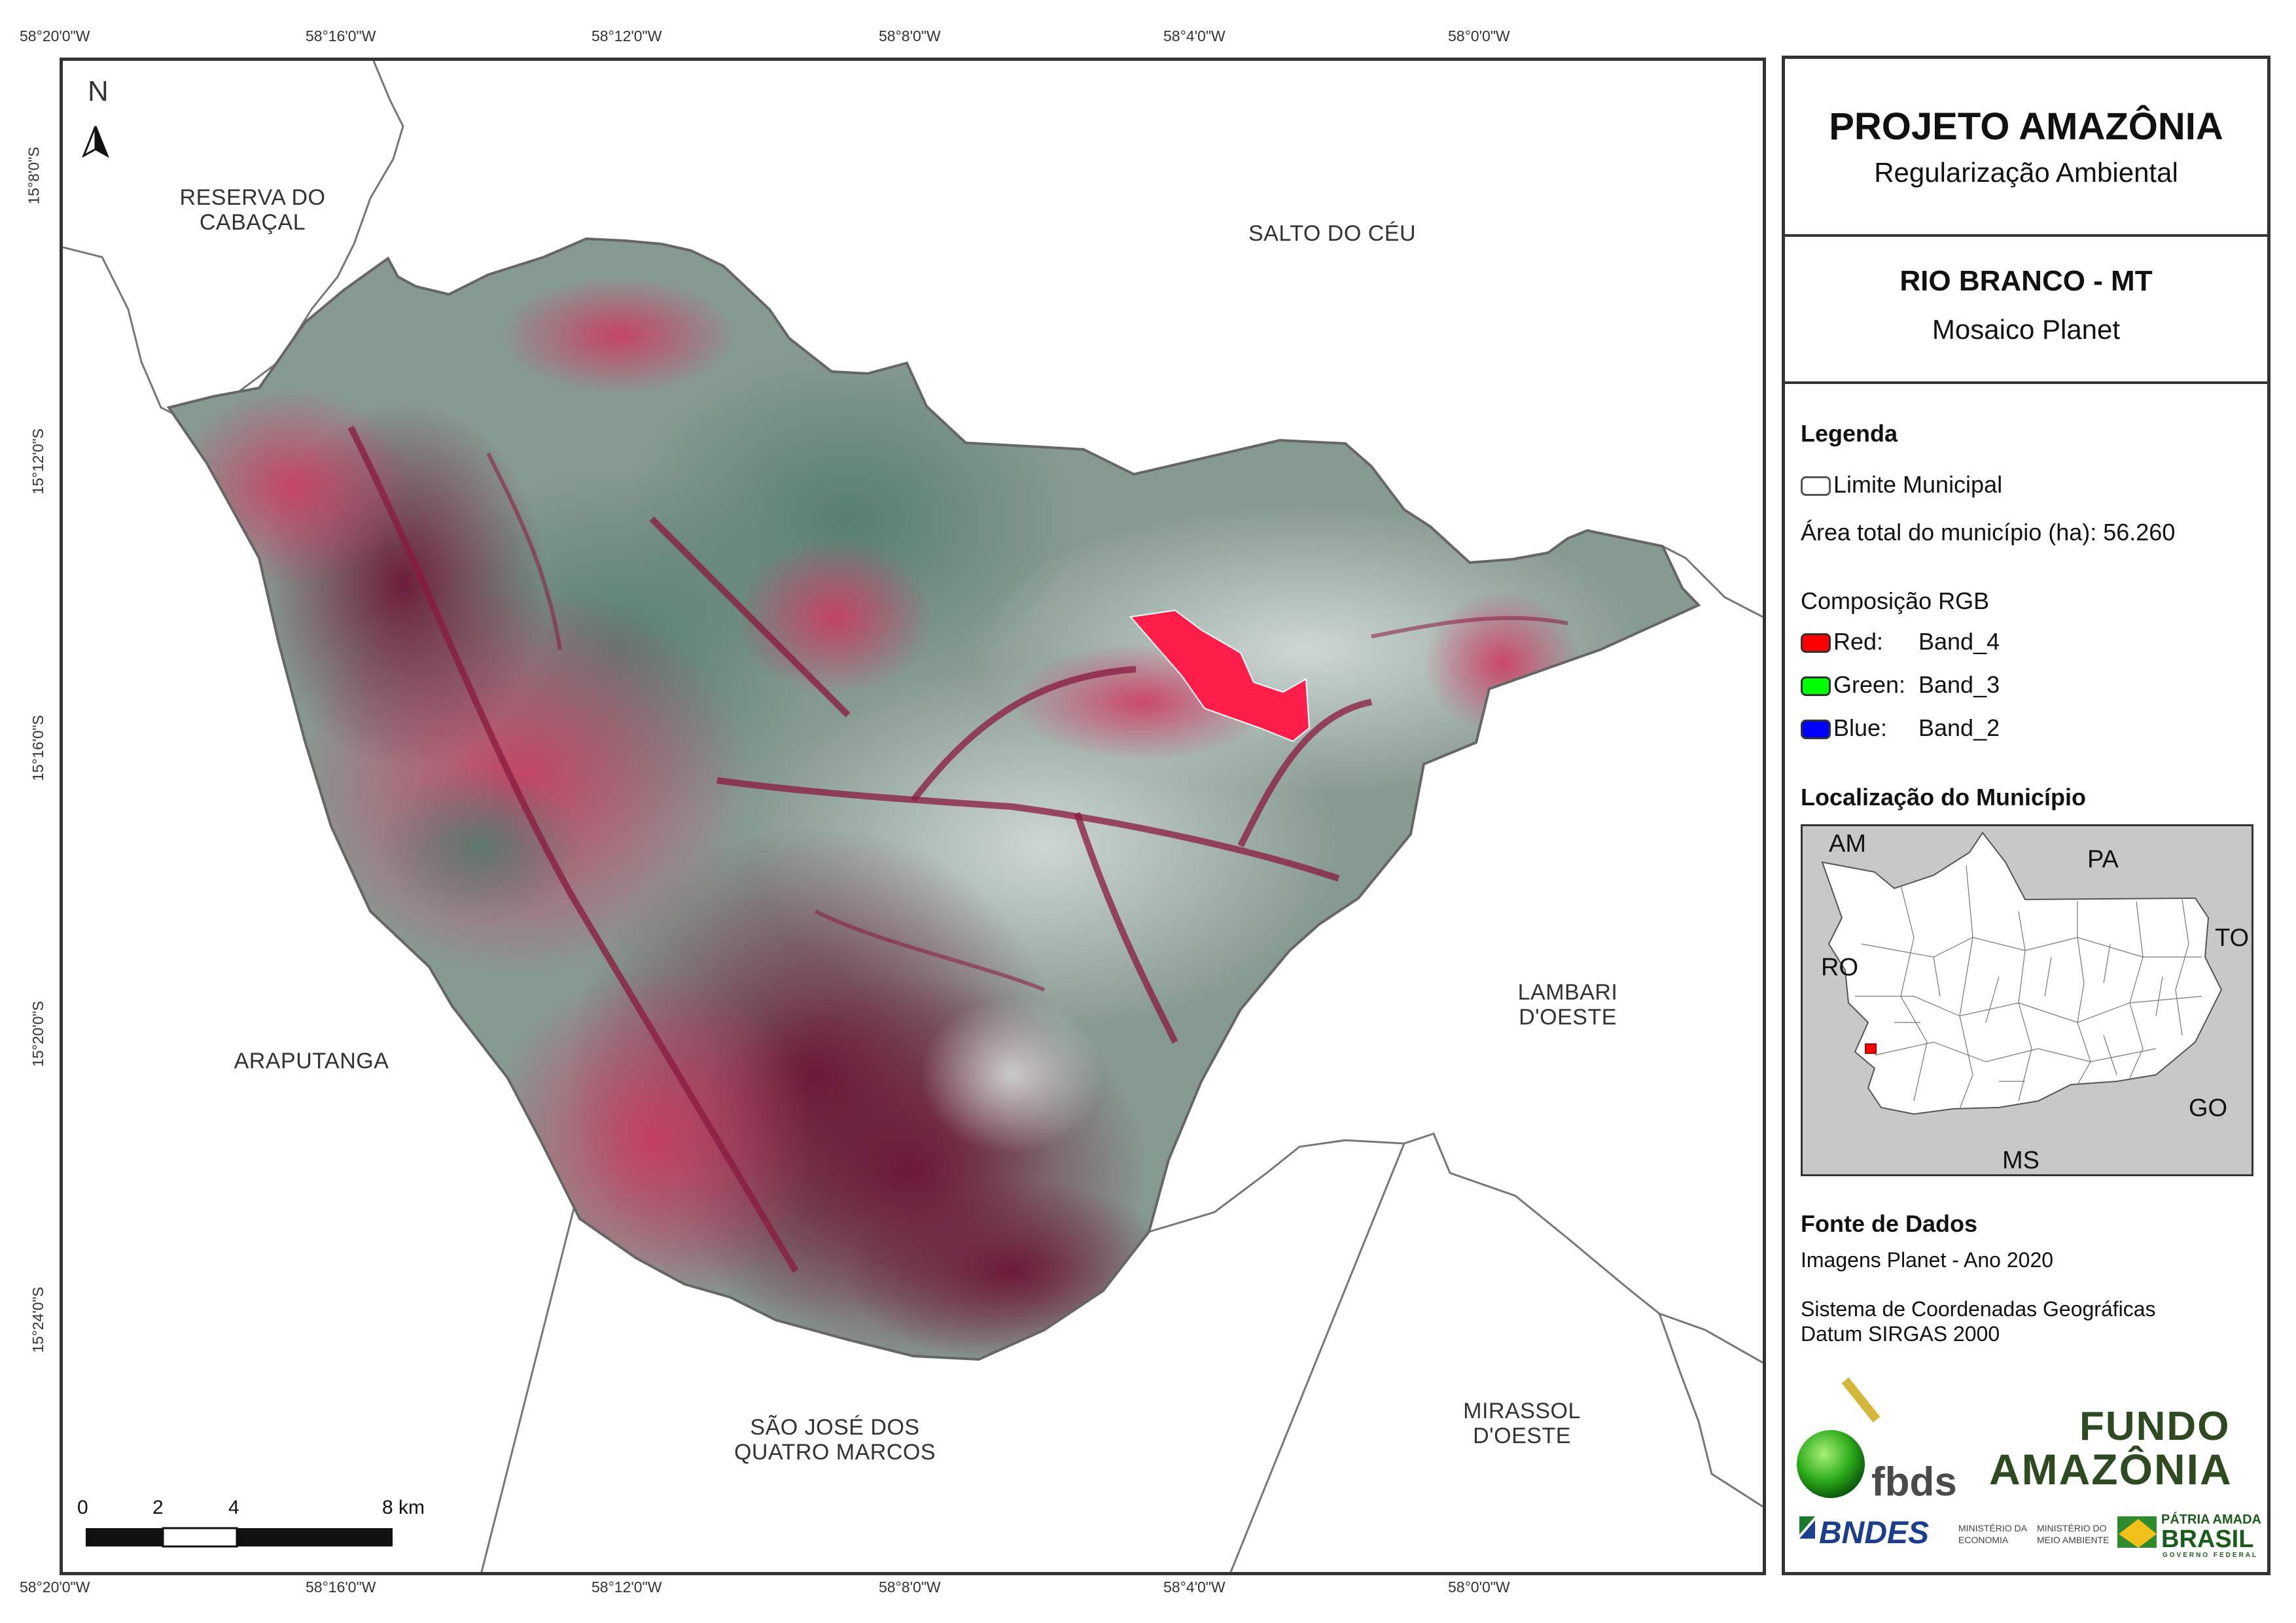 Image resolution: width=2296 pixels, height=1623 pixels. Describe the element at coordinates (55, 1588) in the screenshot. I see `tick-bottom-58-20: 58°20'0"W` at that location.